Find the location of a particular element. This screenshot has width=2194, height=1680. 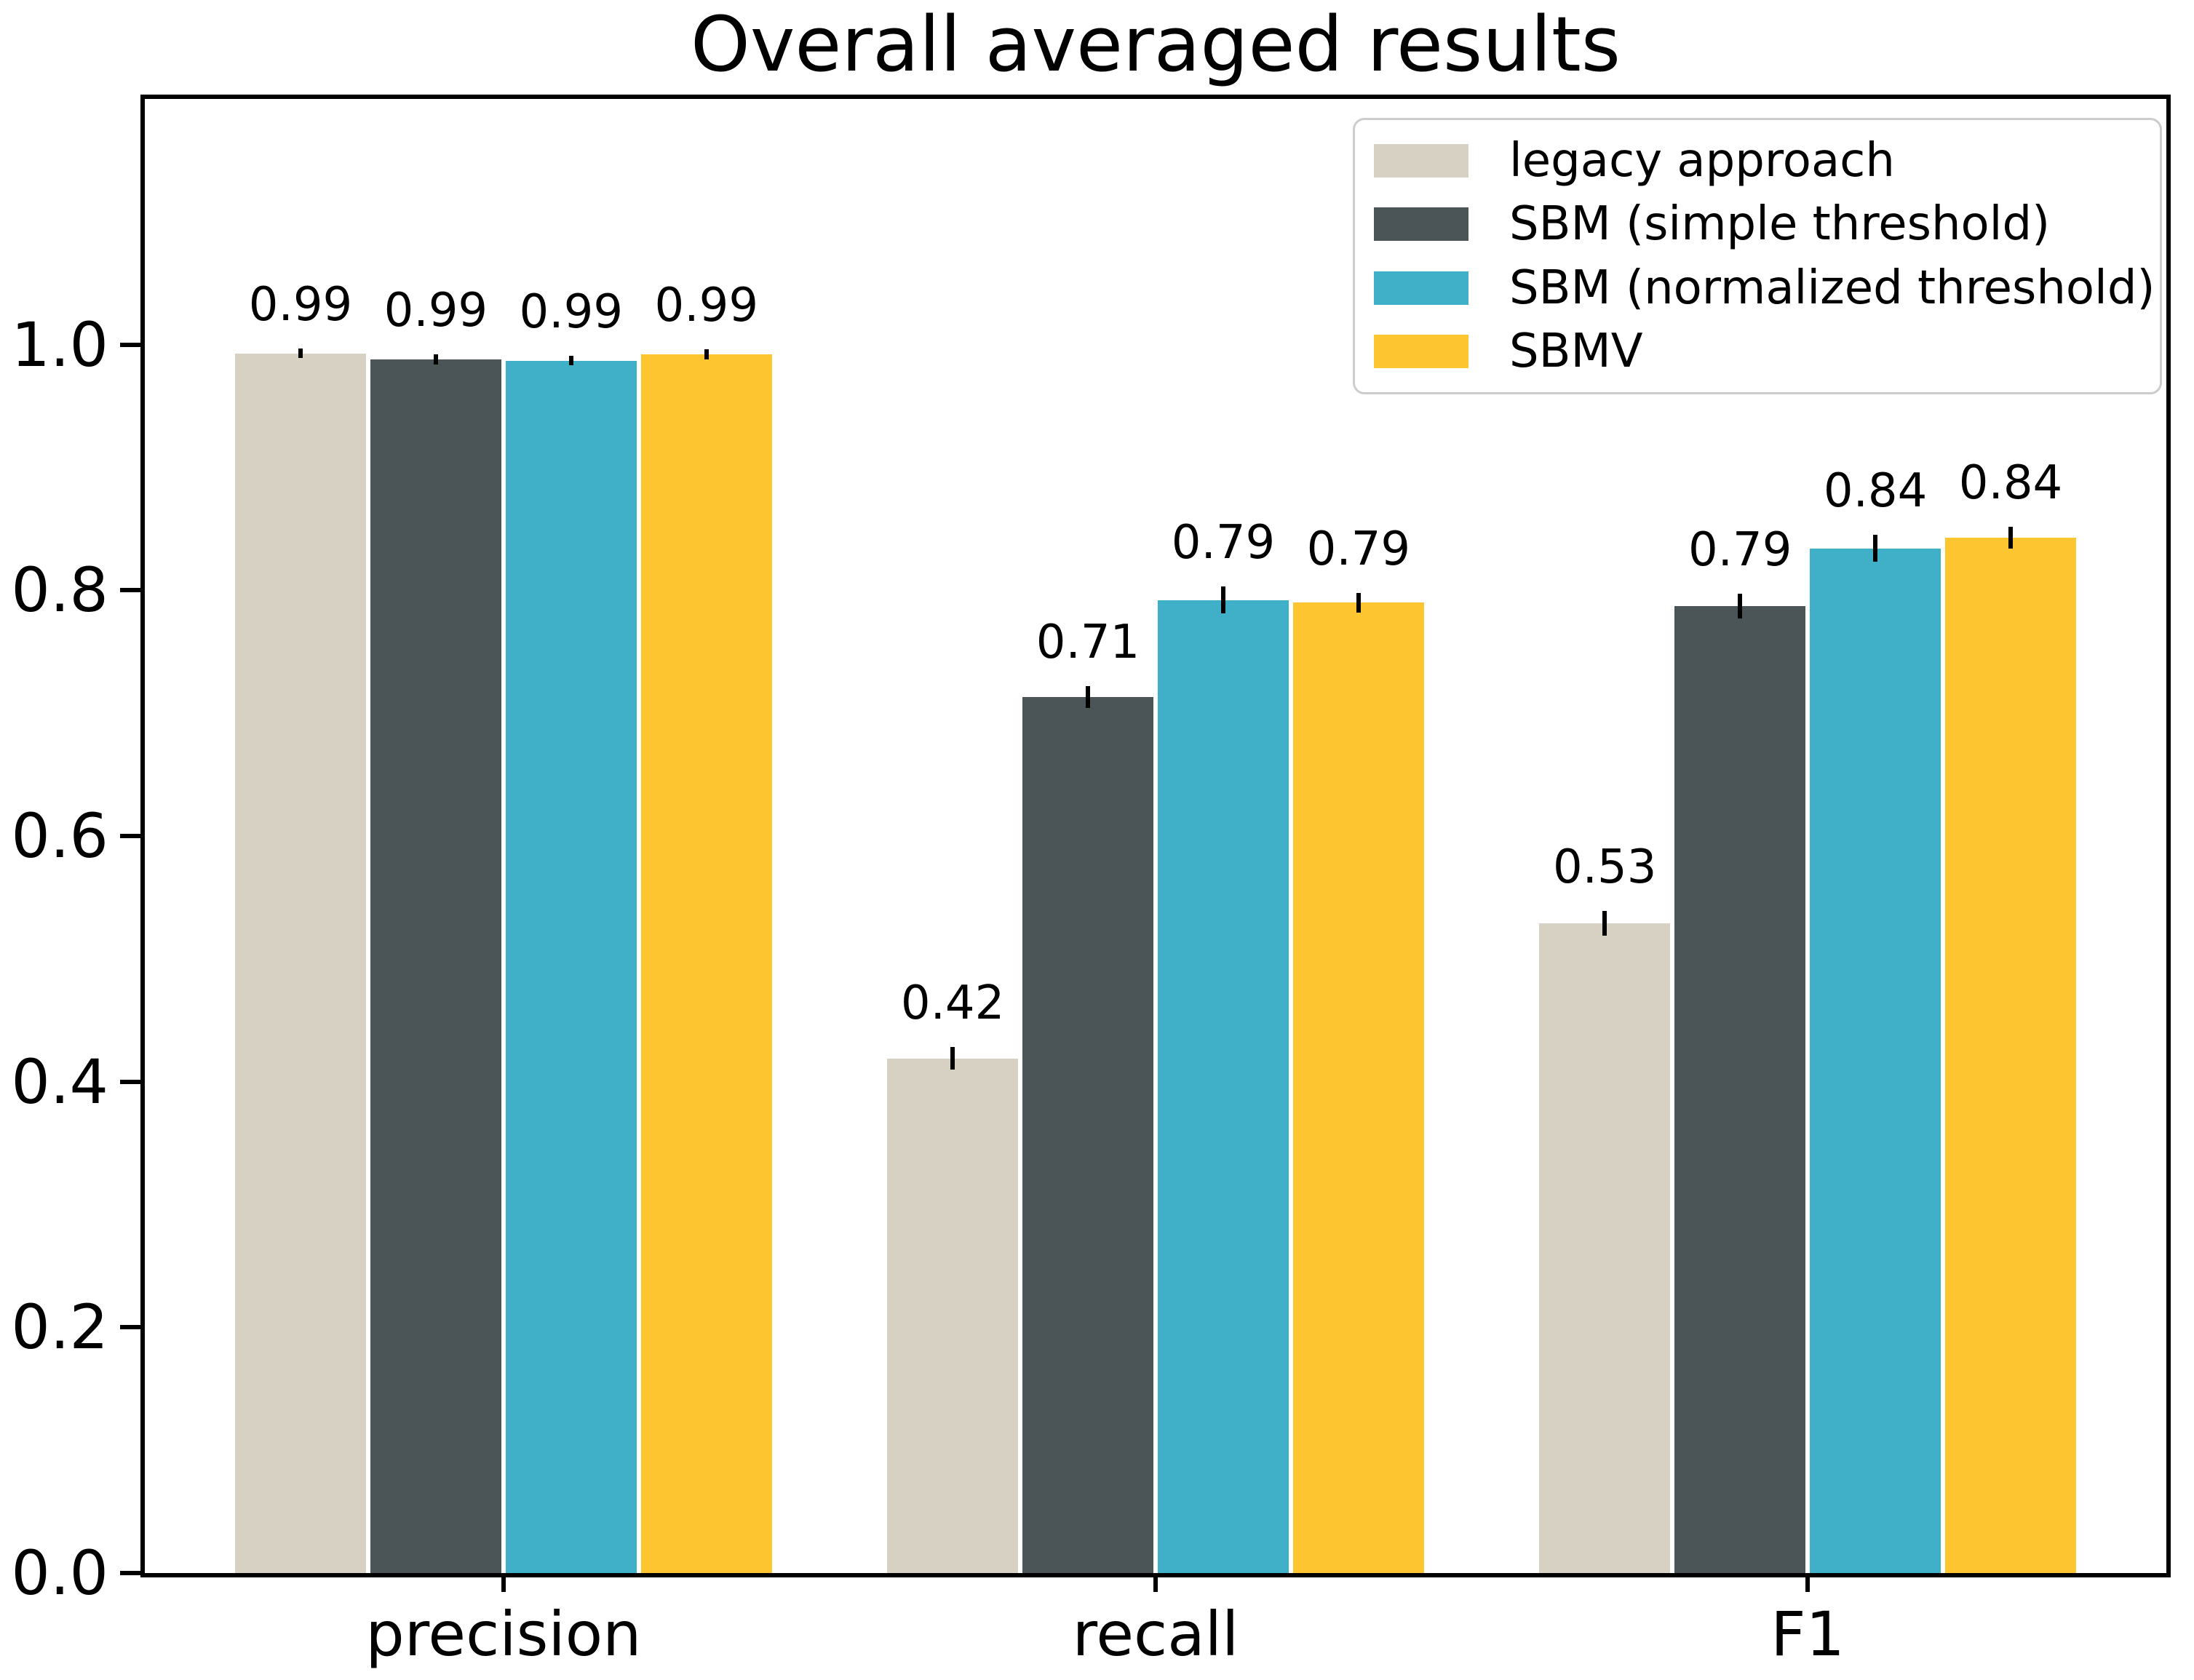

y-tick-label-0-6: 0.6 is located at coordinates (59, 836).